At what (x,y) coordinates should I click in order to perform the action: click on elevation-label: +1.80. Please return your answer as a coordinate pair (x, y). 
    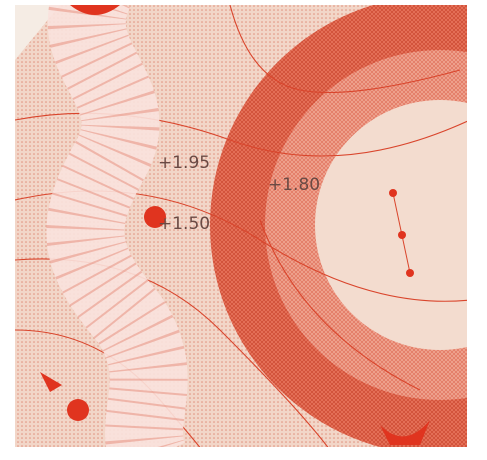
    Looking at the image, I should click on (294, 185).